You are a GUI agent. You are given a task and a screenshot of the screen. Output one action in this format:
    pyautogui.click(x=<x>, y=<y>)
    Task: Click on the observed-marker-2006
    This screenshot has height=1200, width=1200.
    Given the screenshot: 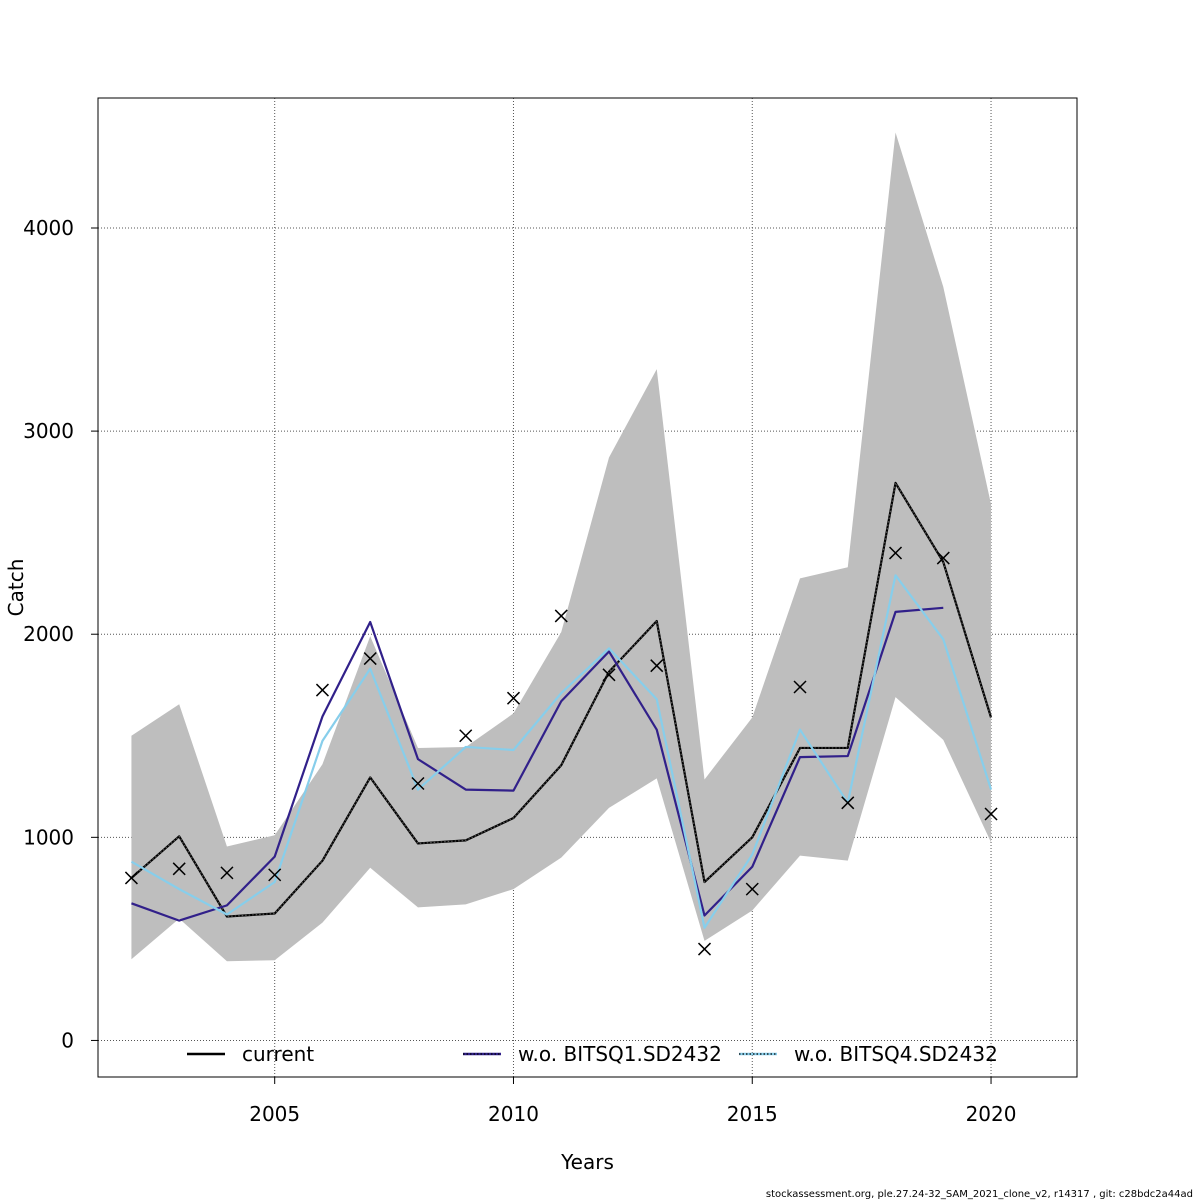 What is the action you would take?
    pyautogui.click(x=322, y=690)
    